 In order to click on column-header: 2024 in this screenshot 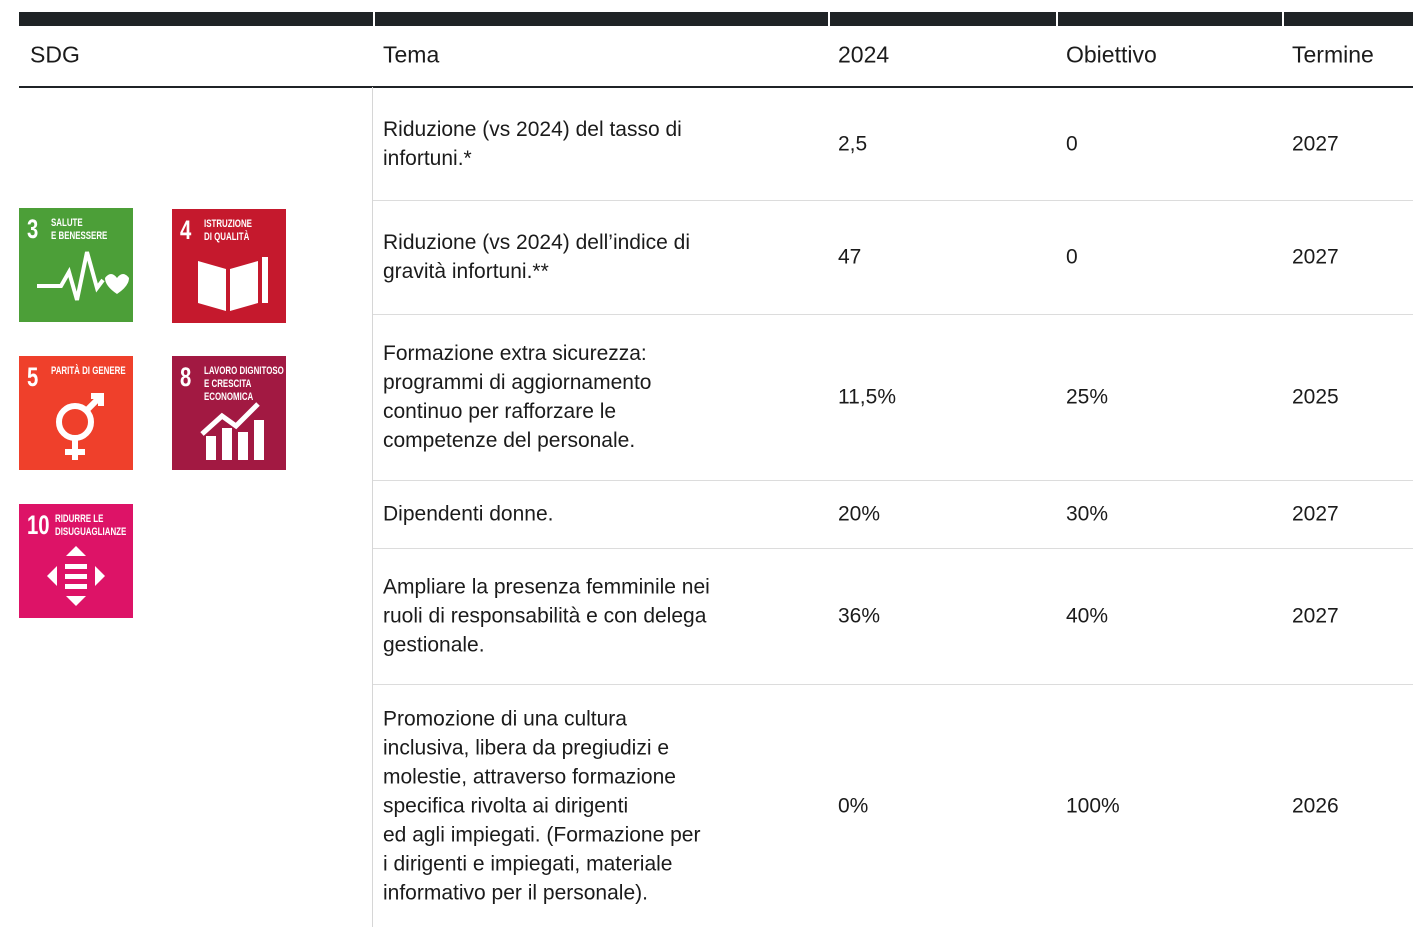, I will do `click(864, 54)`.